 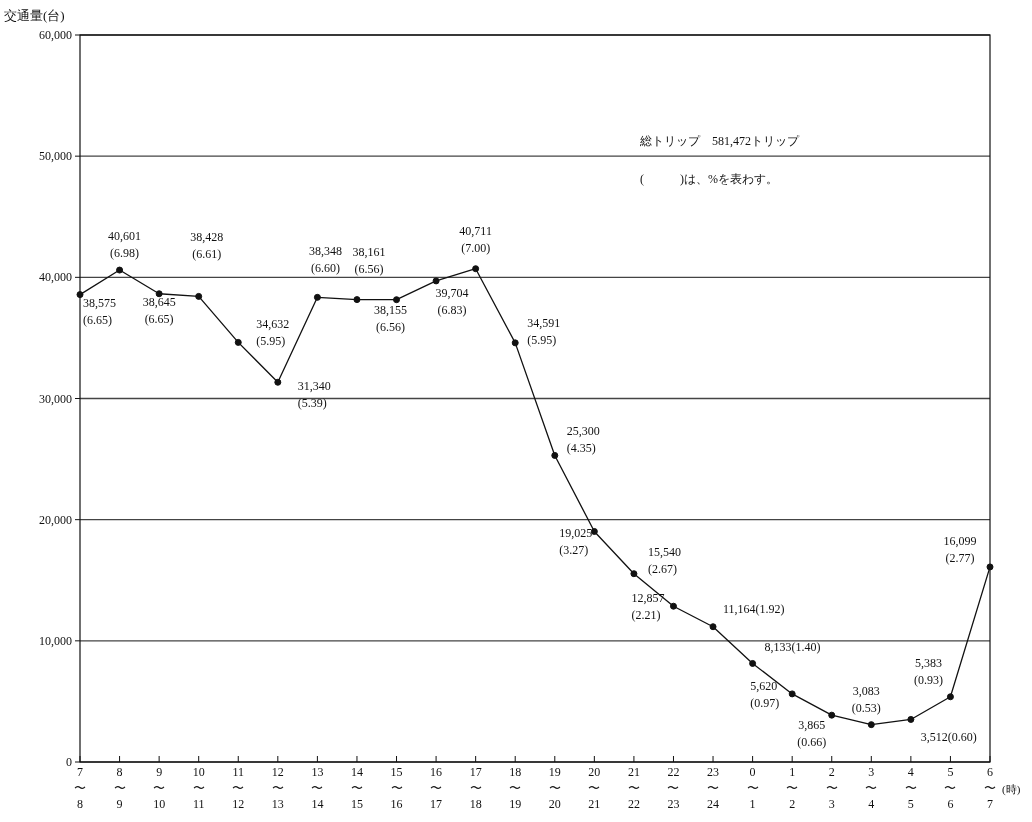 What do you see at coordinates (871, 788) in the screenshot?
I see `x-tick-label: 3〜4` at bounding box center [871, 788].